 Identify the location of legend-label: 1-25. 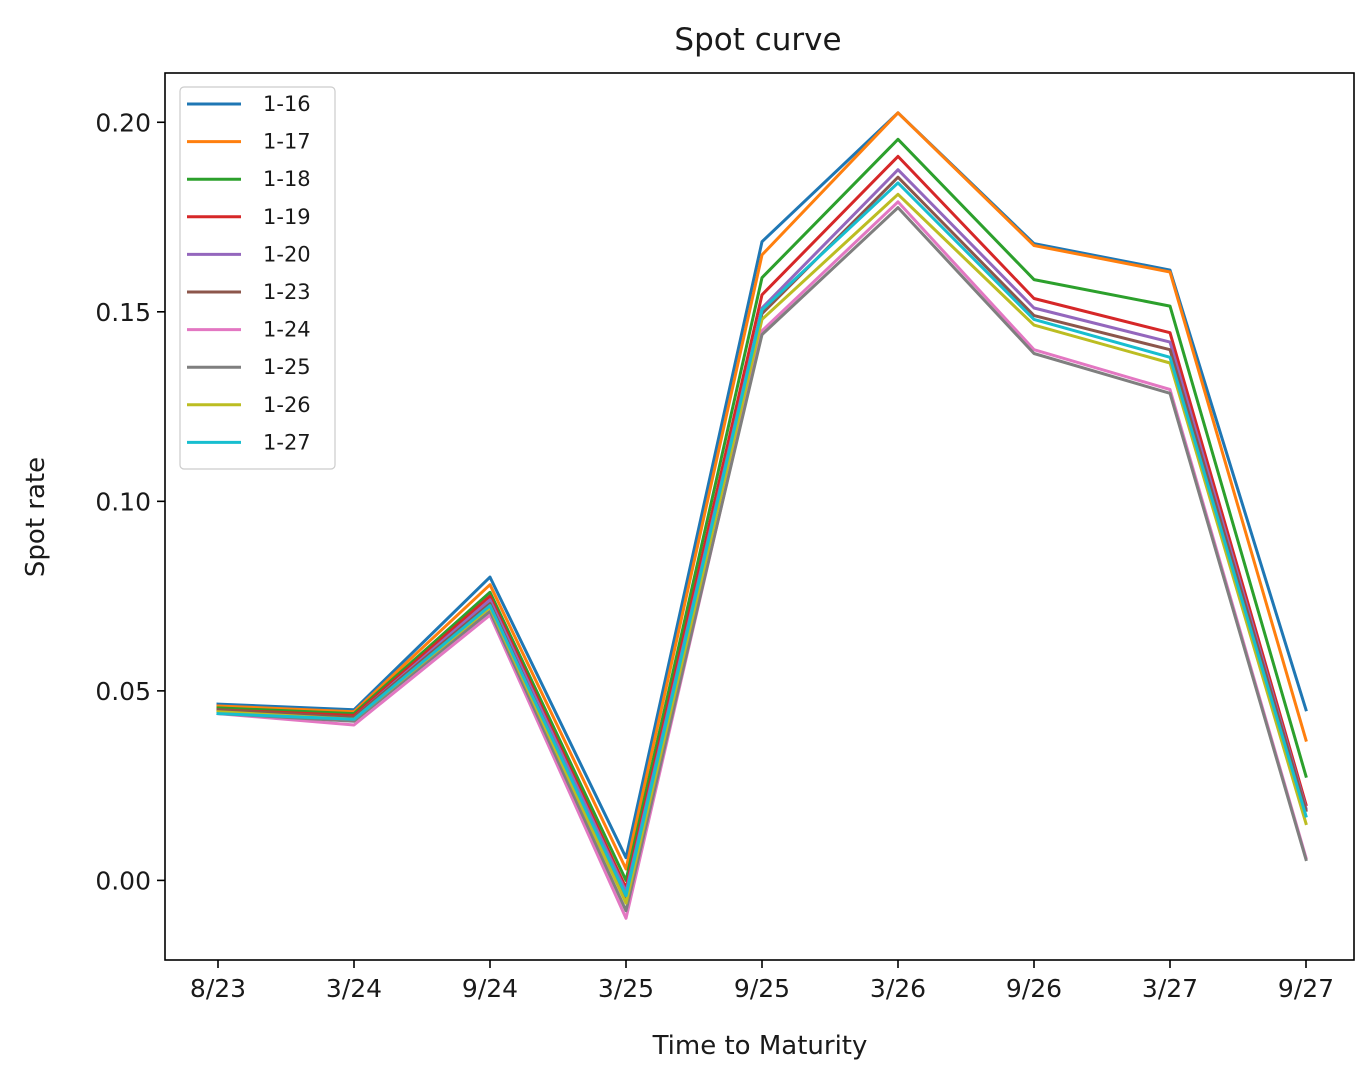
(287, 367).